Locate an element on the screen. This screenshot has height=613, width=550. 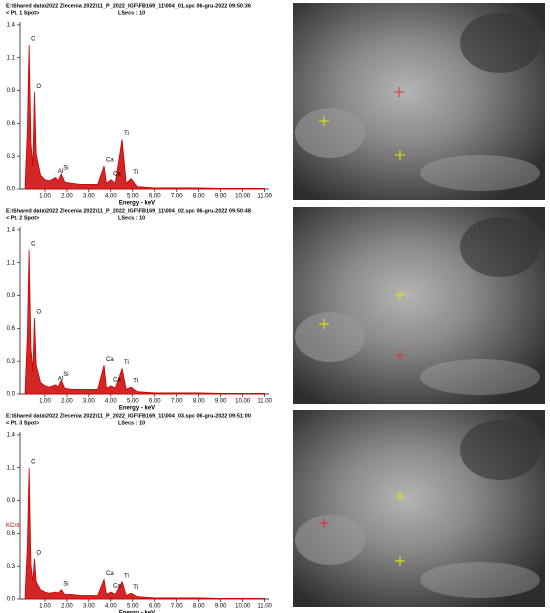
spot-label: < Pt. 1 Spot> is located at coordinates (22, 13).